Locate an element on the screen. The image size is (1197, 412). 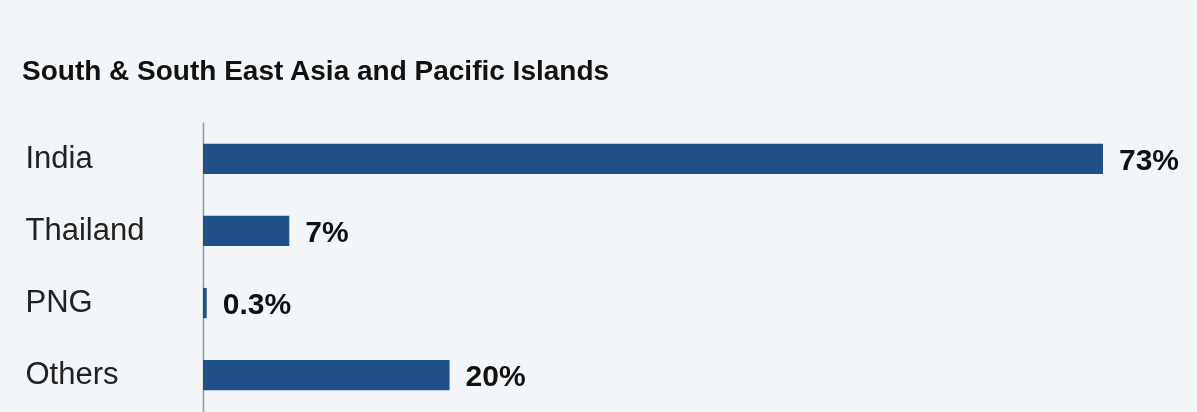
data-label: 20% is located at coordinates (495, 376).